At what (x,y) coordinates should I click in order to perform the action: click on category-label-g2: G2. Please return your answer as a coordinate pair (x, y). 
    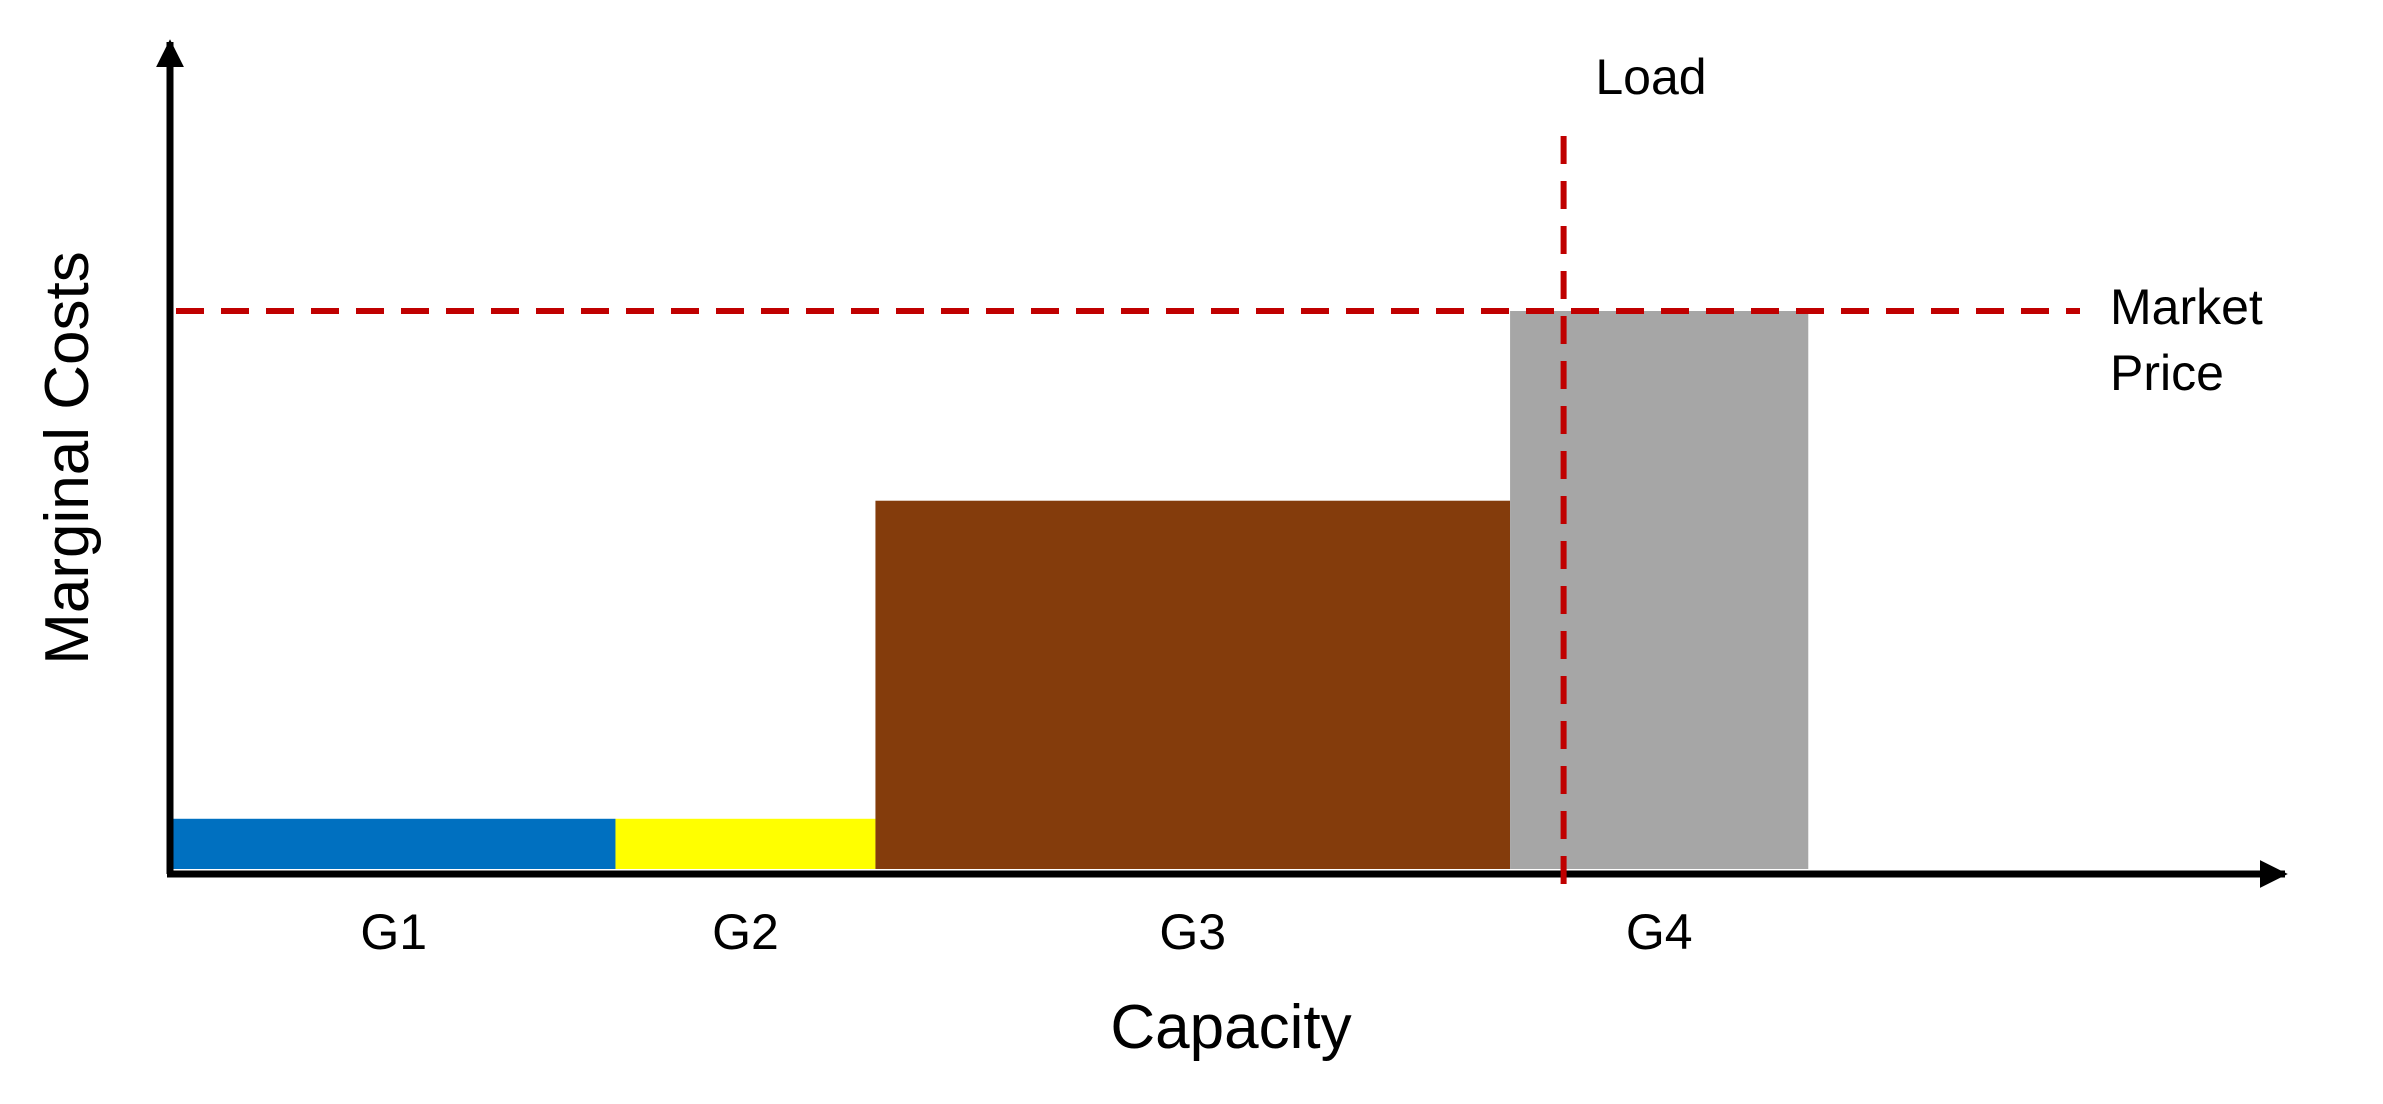
    Looking at the image, I should click on (745, 932).